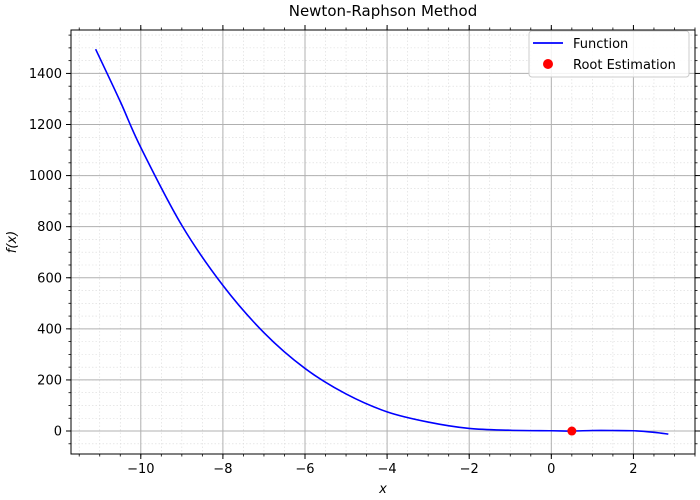 The height and width of the screenshot is (500, 700). Describe the element at coordinates (49, 329) in the screenshot. I see `y-tick-label: 400` at that location.